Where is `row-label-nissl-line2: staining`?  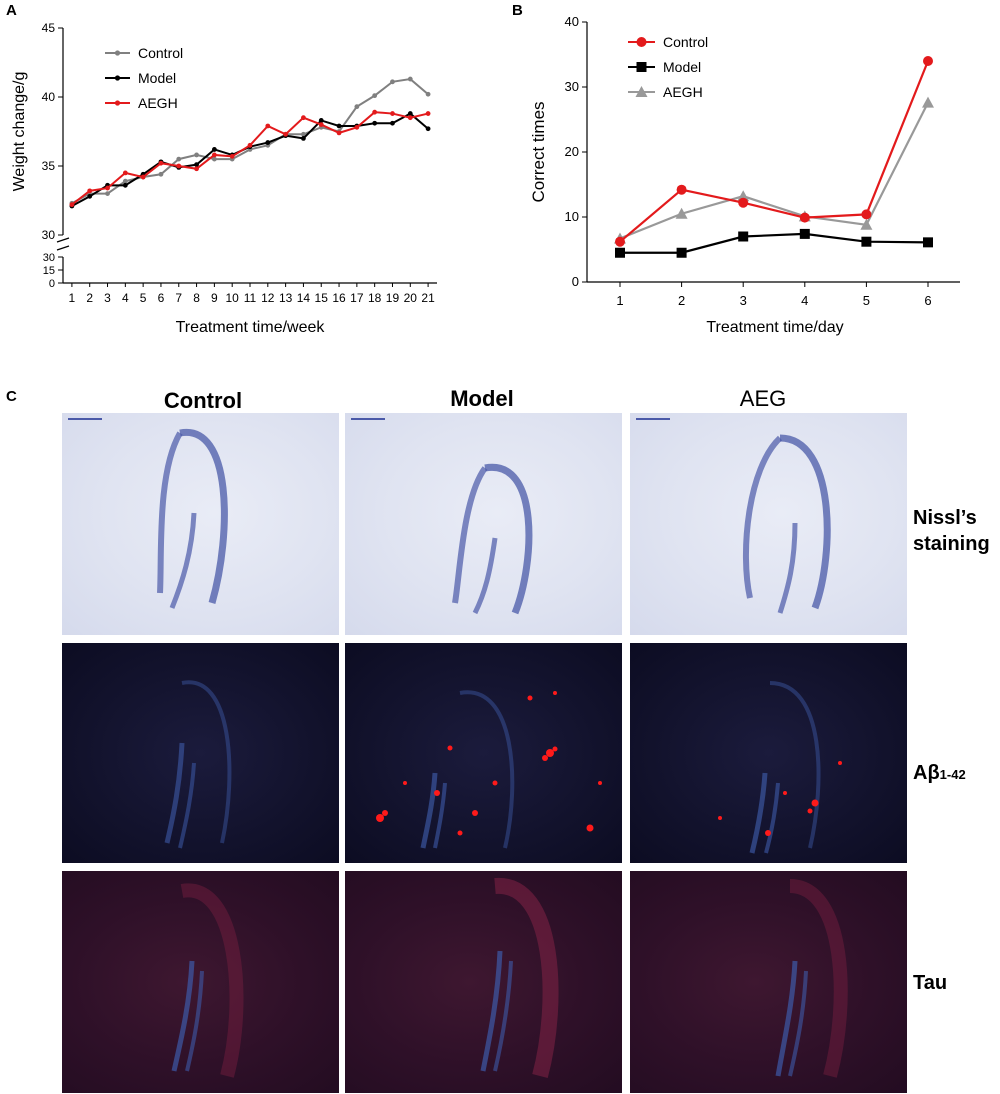
row-label-nissl-line2: staining is located at coordinates (951, 544).